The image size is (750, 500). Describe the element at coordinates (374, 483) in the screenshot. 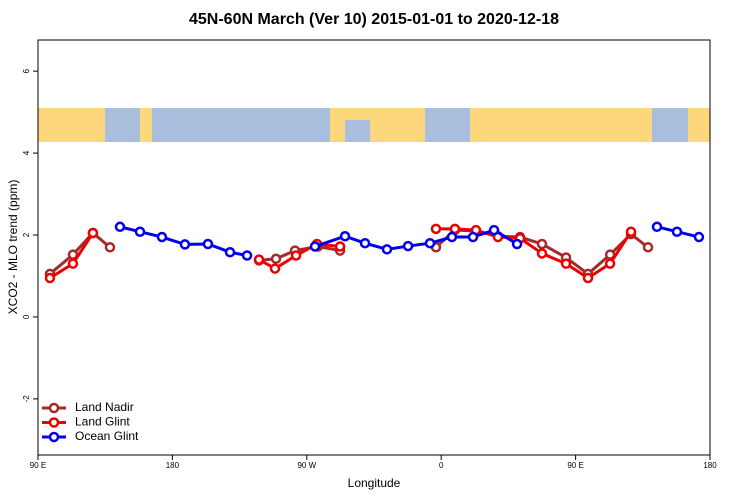

I see `x-axis-label: Longitude` at that location.